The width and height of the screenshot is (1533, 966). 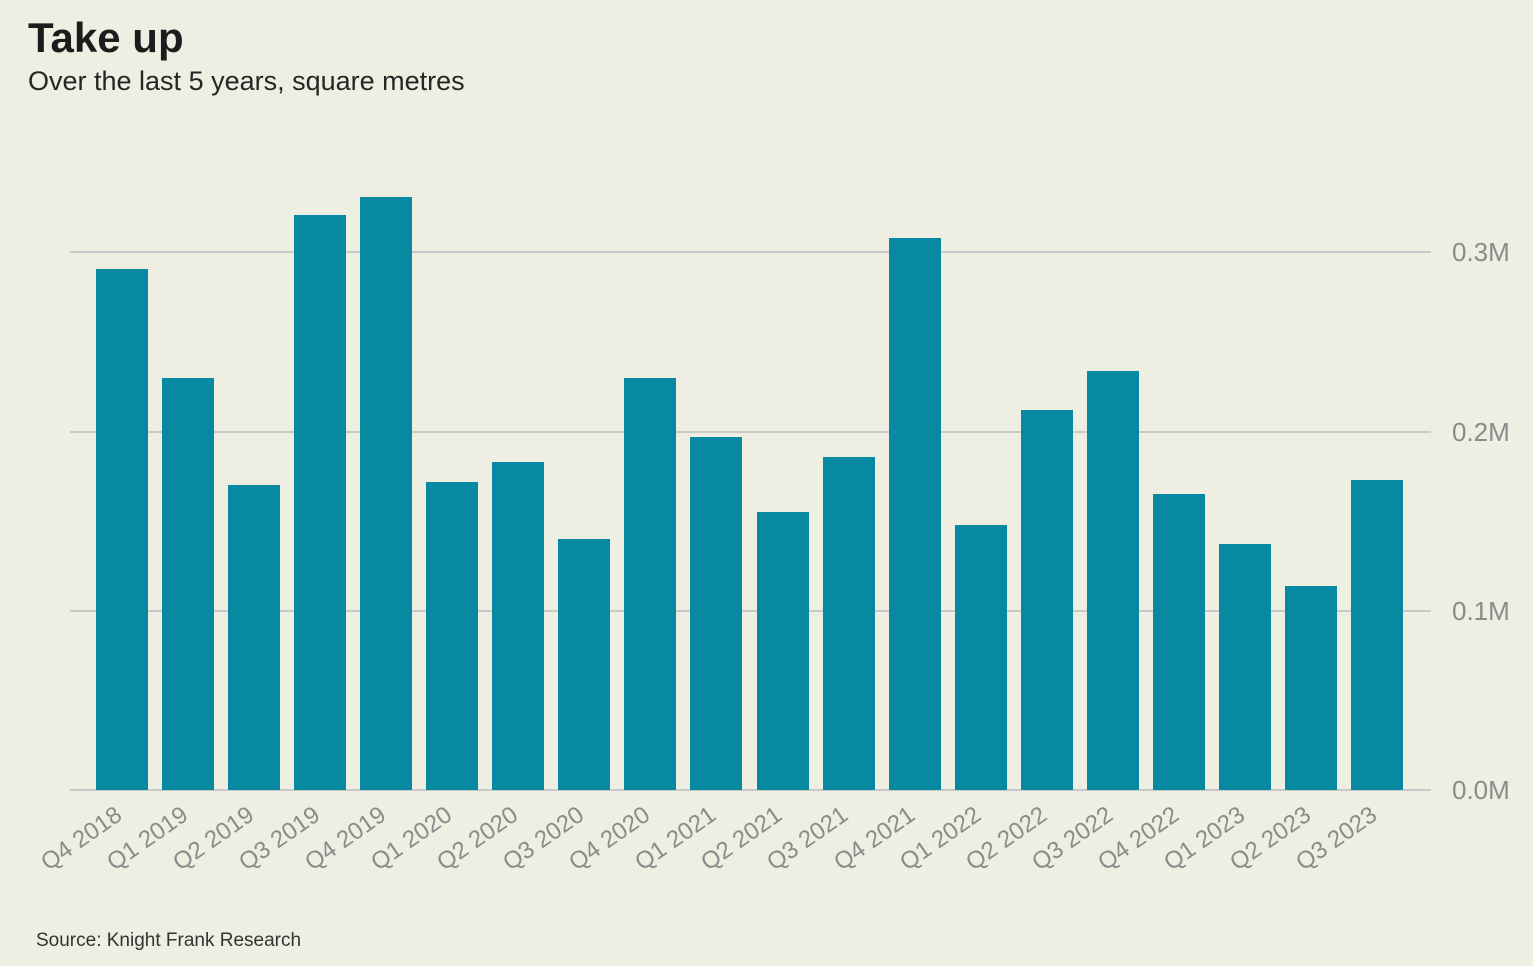 What do you see at coordinates (169, 940) in the screenshot?
I see `source-note: Source: Knight Frank Research` at bounding box center [169, 940].